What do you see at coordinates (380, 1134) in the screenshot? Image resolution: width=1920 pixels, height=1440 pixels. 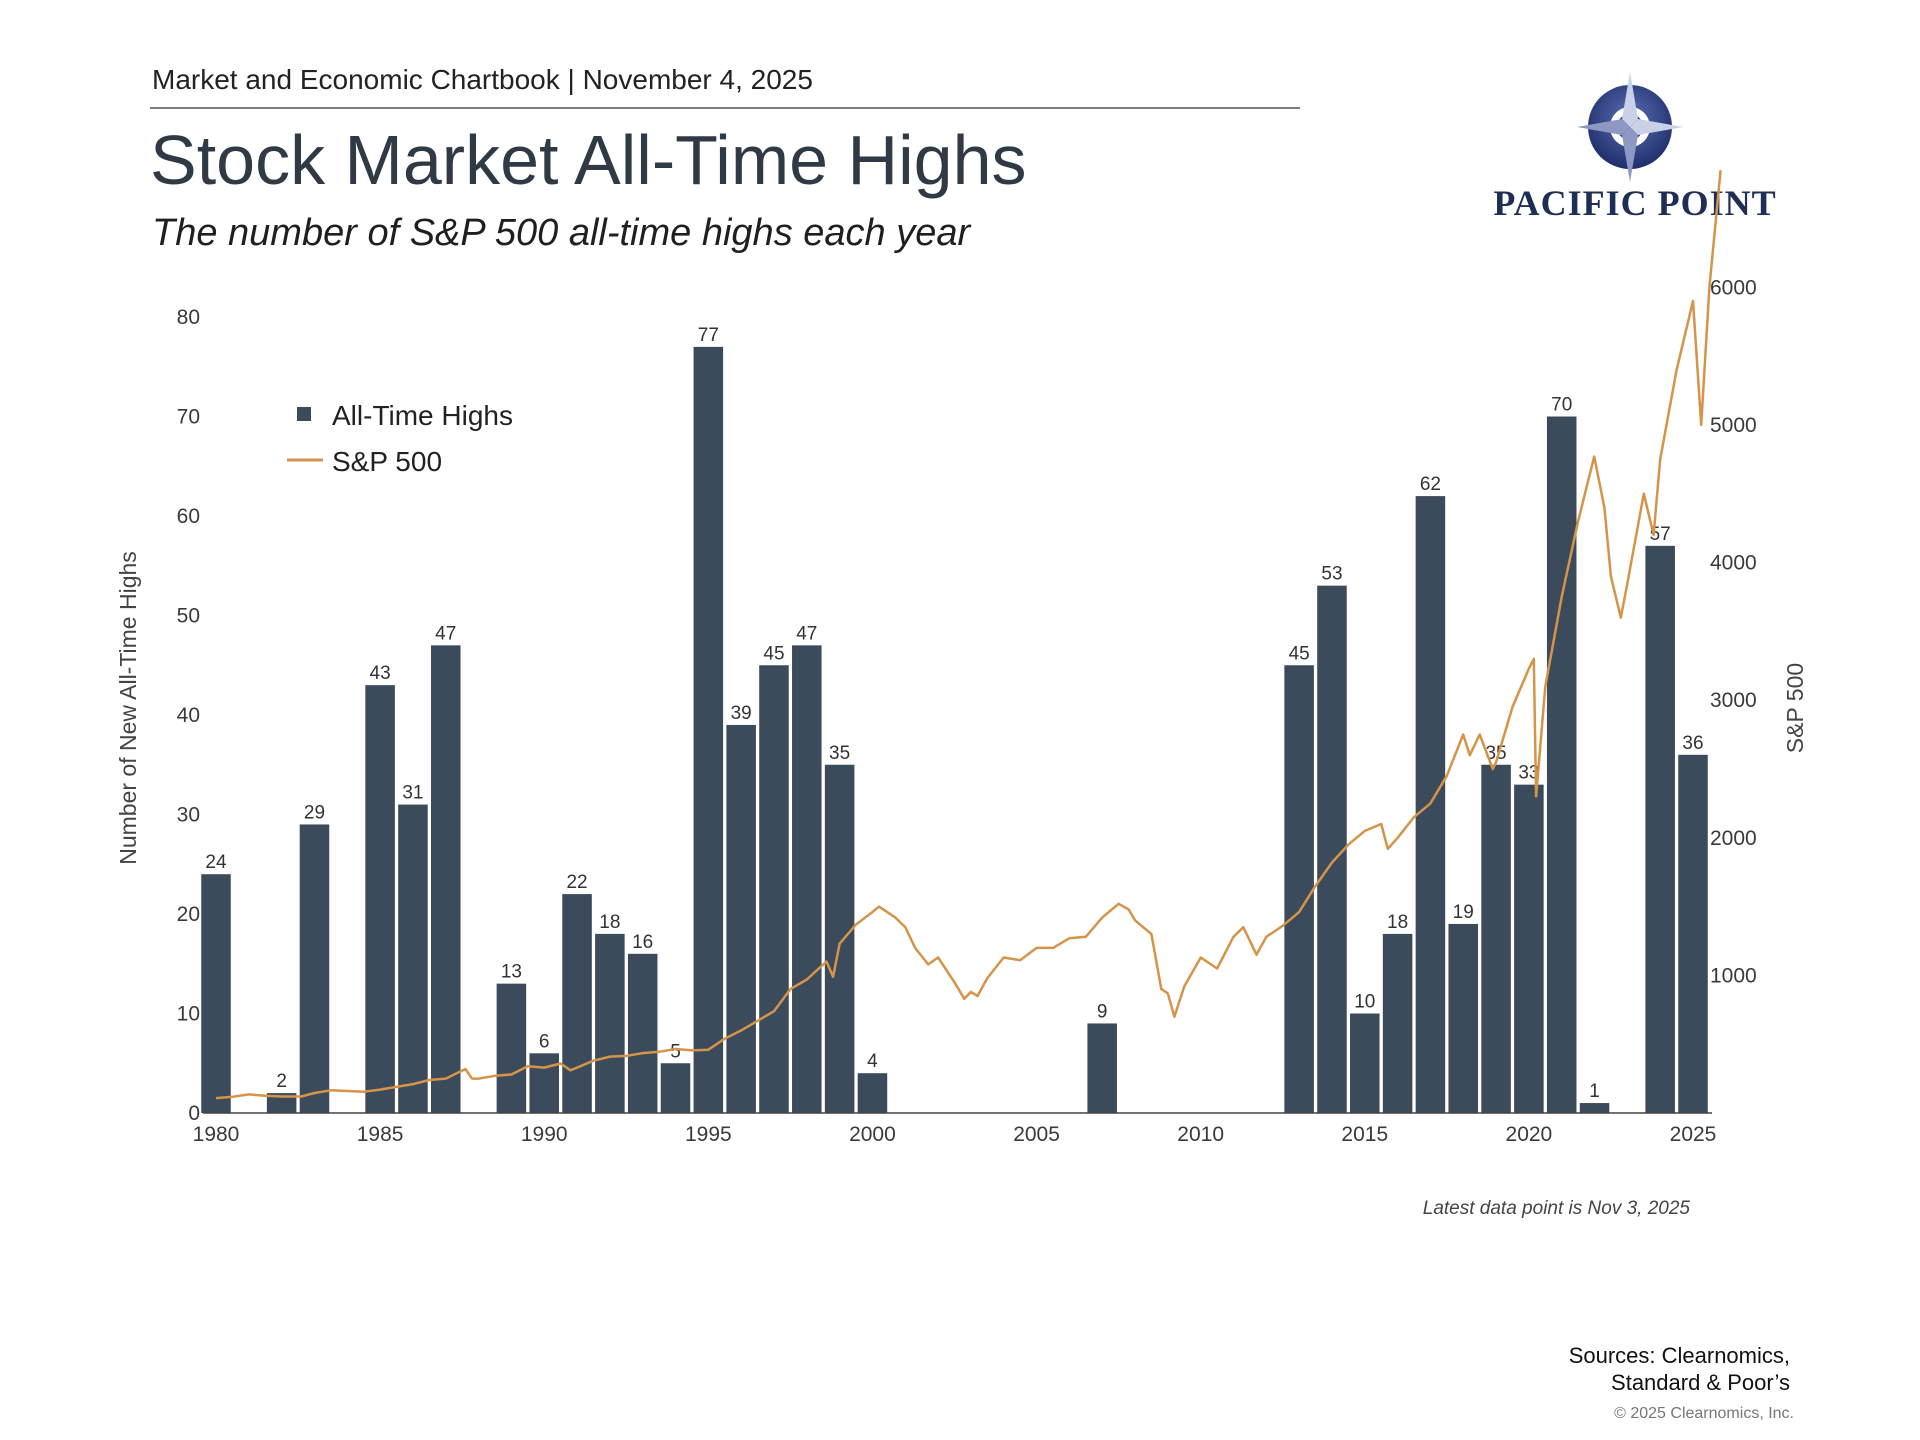 I see `x-tick-1985: 1985` at bounding box center [380, 1134].